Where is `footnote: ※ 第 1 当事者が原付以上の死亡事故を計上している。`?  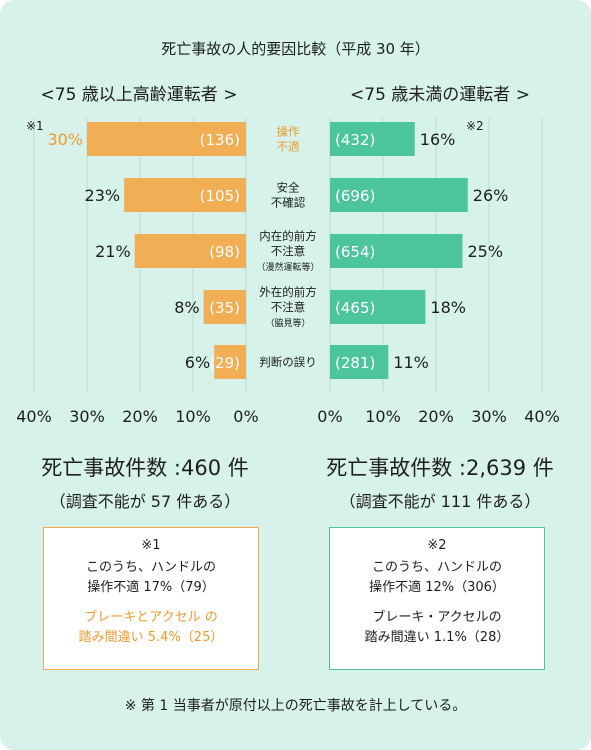 footnote: ※ 第 1 当事者が原付以上の死亡事故を計上している。 is located at coordinates (295, 706).